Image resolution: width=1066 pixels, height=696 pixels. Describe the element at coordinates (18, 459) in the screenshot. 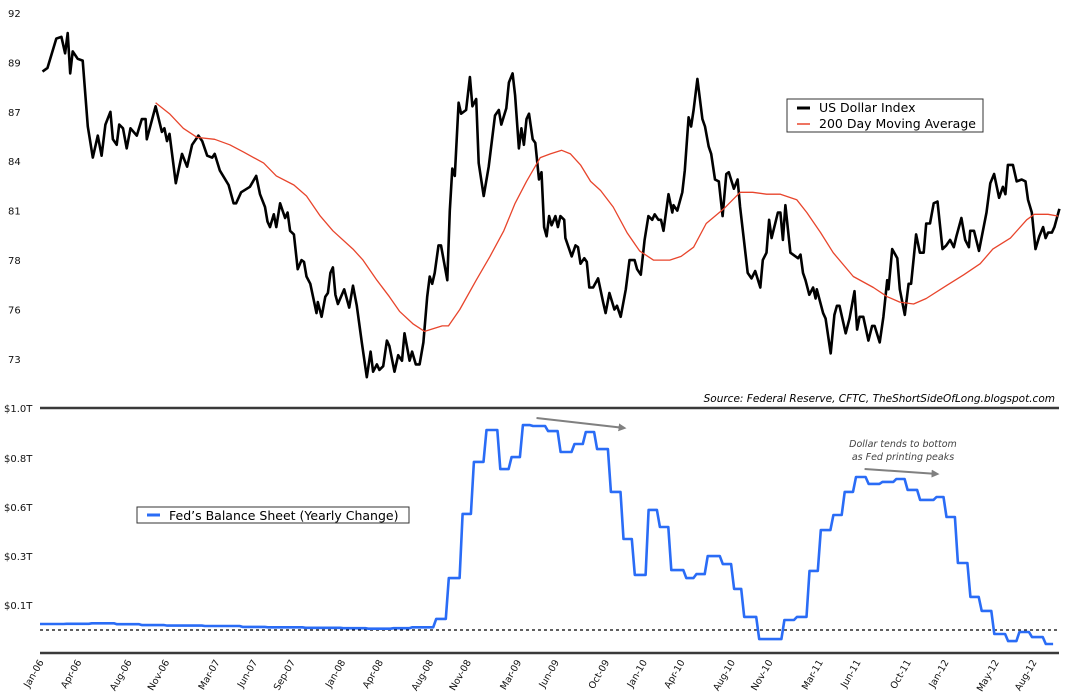

I see `y-tick-label: $0.8T` at that location.